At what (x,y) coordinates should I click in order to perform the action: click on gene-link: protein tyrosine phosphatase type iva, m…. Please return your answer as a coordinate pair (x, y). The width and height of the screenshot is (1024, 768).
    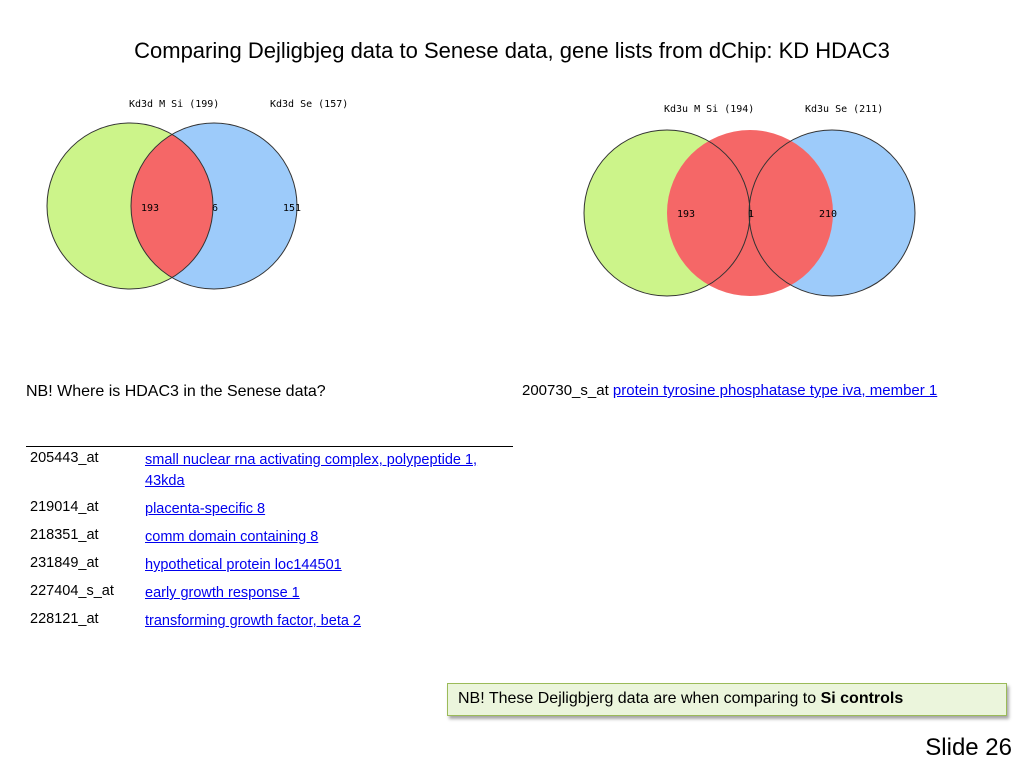
    Looking at the image, I should click on (775, 390).